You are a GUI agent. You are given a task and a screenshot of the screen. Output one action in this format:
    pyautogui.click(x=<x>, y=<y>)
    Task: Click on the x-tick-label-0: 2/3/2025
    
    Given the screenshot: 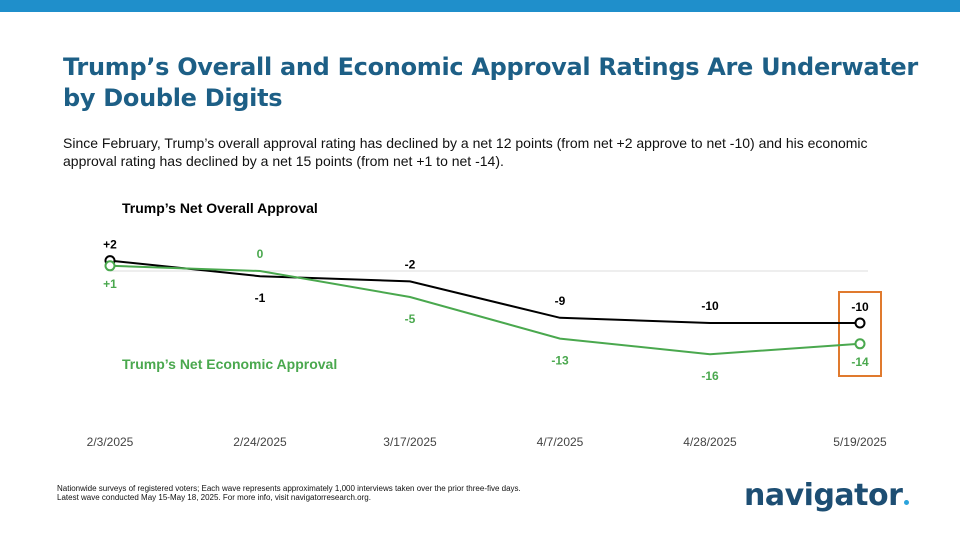 What is the action you would take?
    pyautogui.click(x=110, y=442)
    